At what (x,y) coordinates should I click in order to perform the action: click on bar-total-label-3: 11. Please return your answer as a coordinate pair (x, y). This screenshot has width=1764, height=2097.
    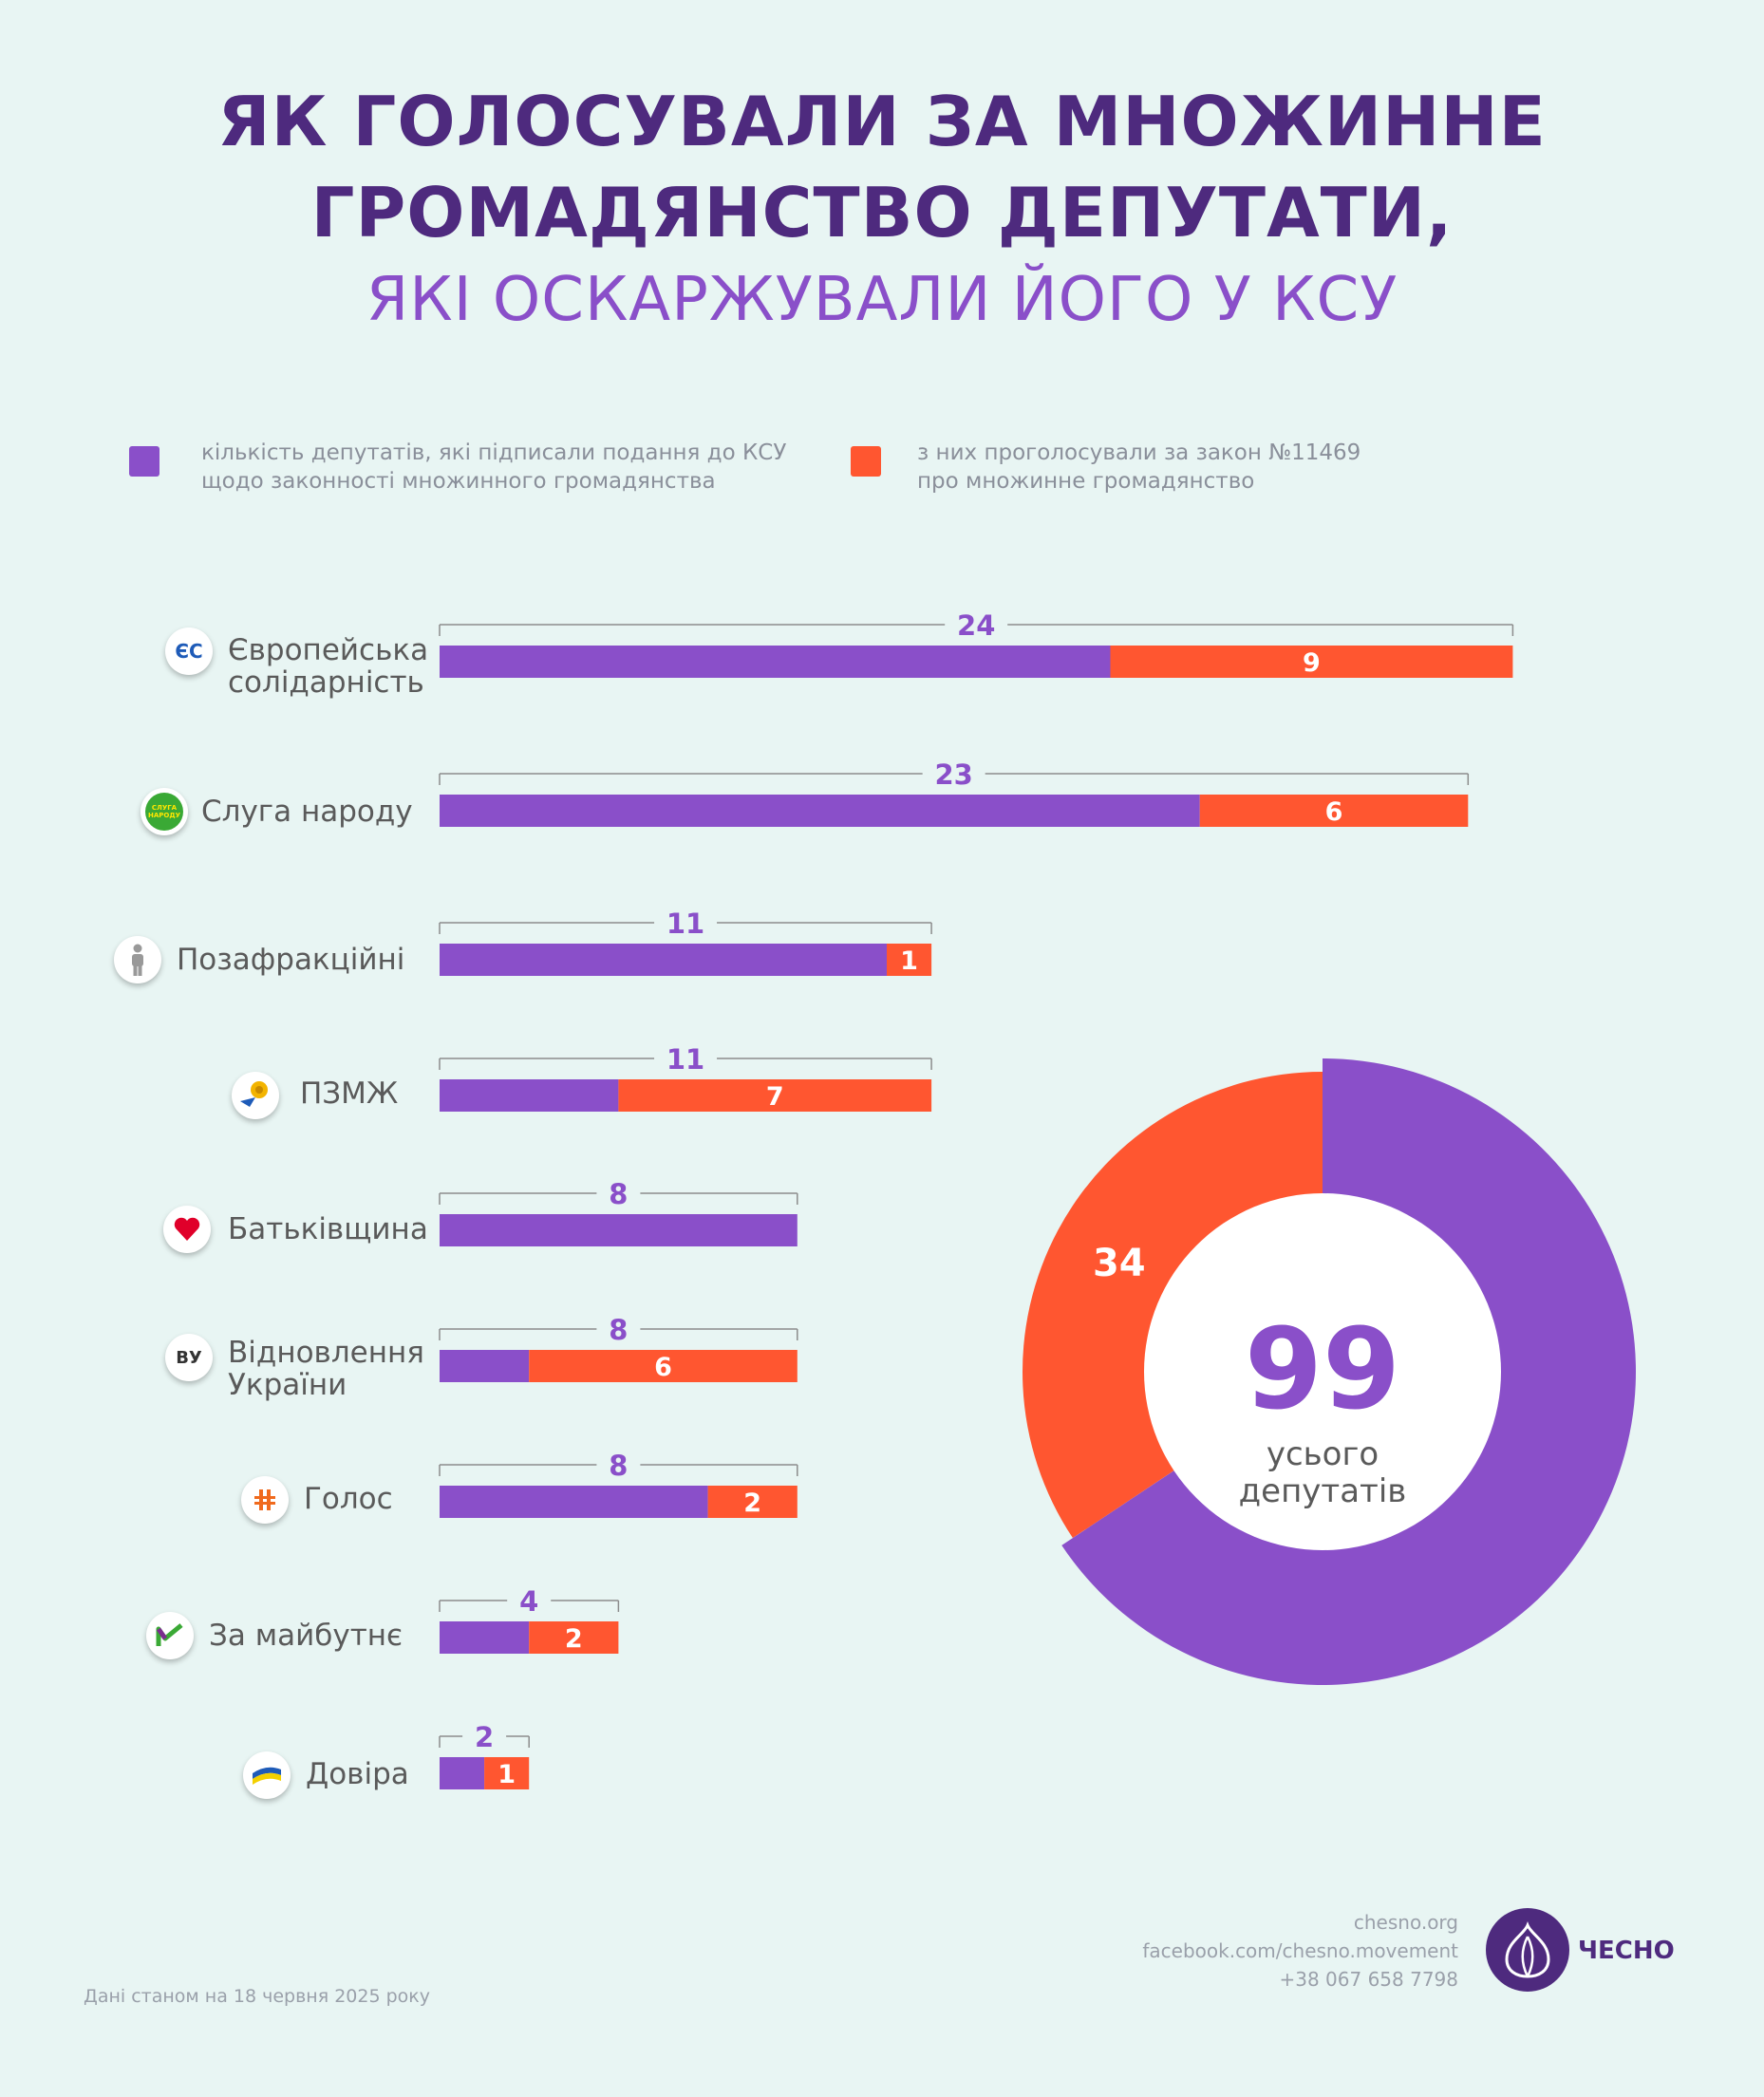
    Looking at the image, I should click on (685, 1059).